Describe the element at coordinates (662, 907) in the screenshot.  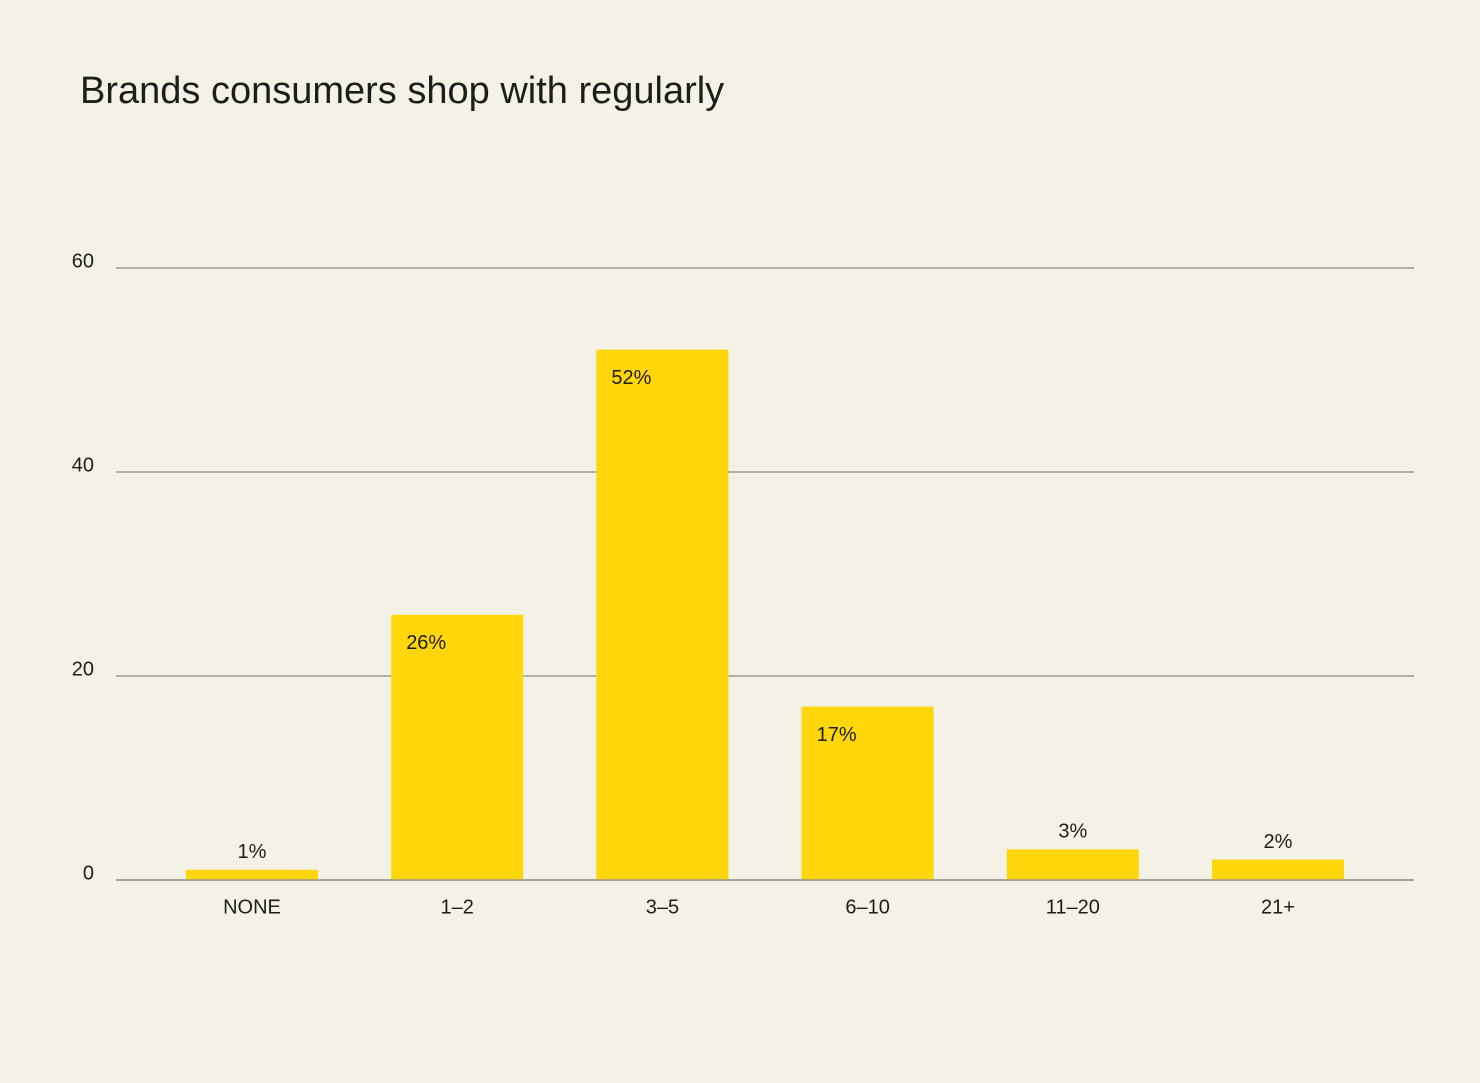
I see `x-tick-label: 3–5` at that location.